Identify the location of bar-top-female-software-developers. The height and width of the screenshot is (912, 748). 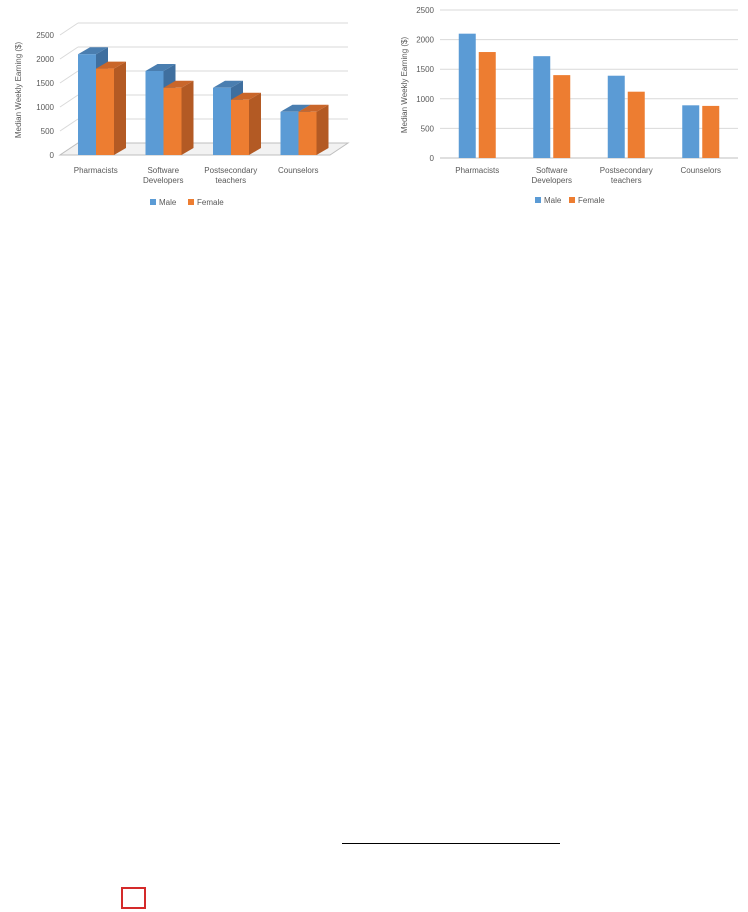
(178, 84).